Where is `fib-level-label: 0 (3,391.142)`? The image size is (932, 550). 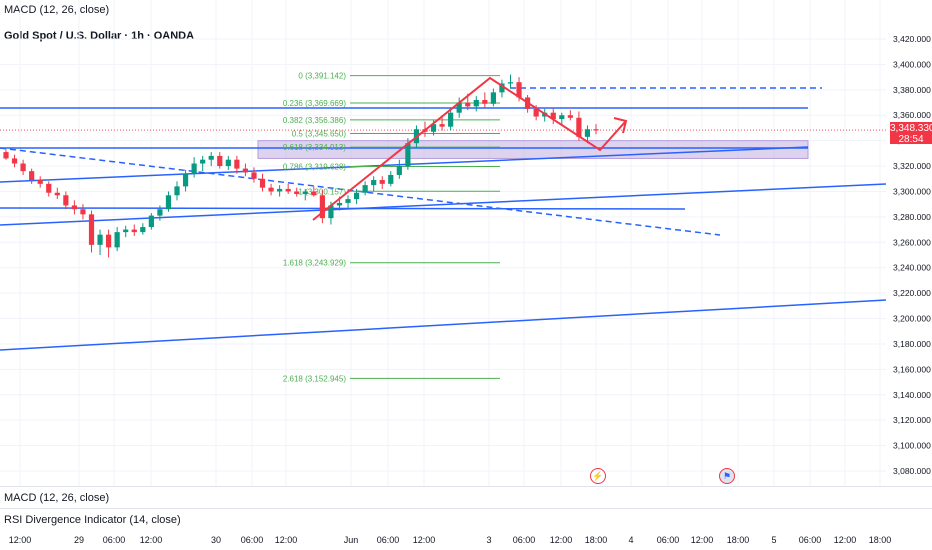 fib-level-label: 0 (3,391.142) is located at coordinates (322, 76).